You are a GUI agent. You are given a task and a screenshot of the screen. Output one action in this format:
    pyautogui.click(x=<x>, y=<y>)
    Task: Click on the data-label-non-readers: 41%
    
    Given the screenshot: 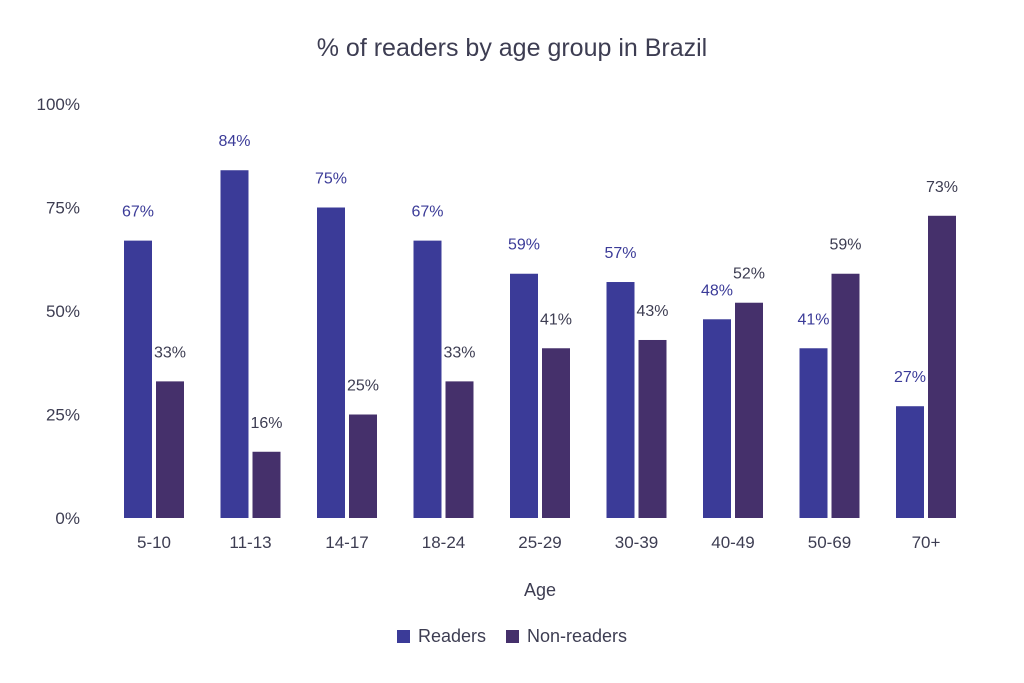 What is the action you would take?
    pyautogui.click(x=556, y=319)
    